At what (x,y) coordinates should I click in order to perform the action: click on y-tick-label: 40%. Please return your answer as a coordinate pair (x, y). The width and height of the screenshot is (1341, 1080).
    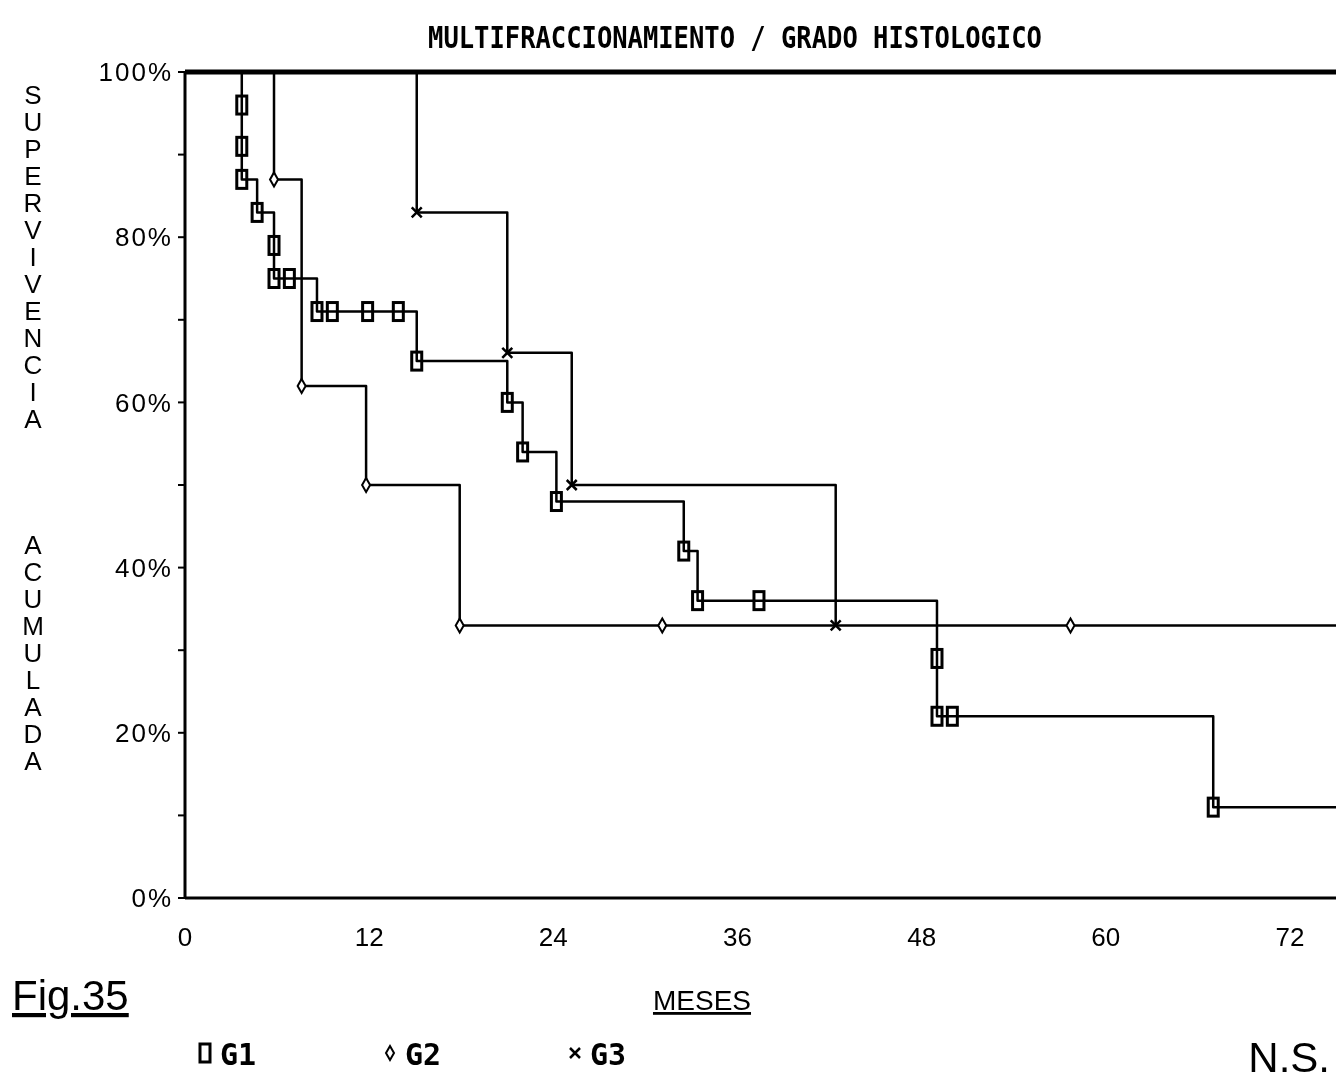
    Looking at the image, I should click on (143, 567).